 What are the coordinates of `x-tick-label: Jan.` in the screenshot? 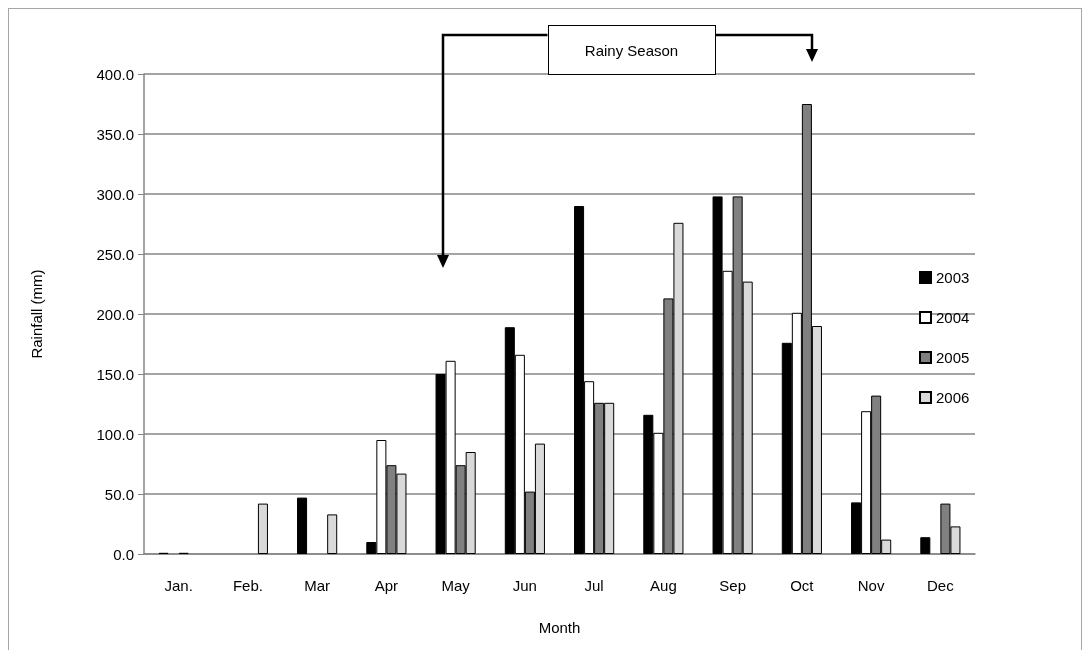 It's located at (178, 585).